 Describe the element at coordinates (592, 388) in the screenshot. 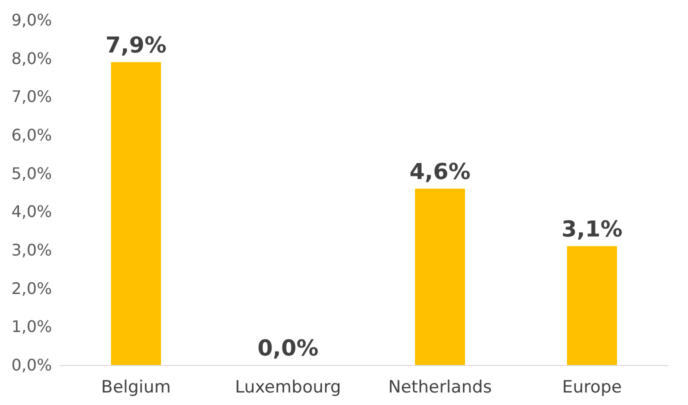

I see `x-tick-label: Europe` at that location.